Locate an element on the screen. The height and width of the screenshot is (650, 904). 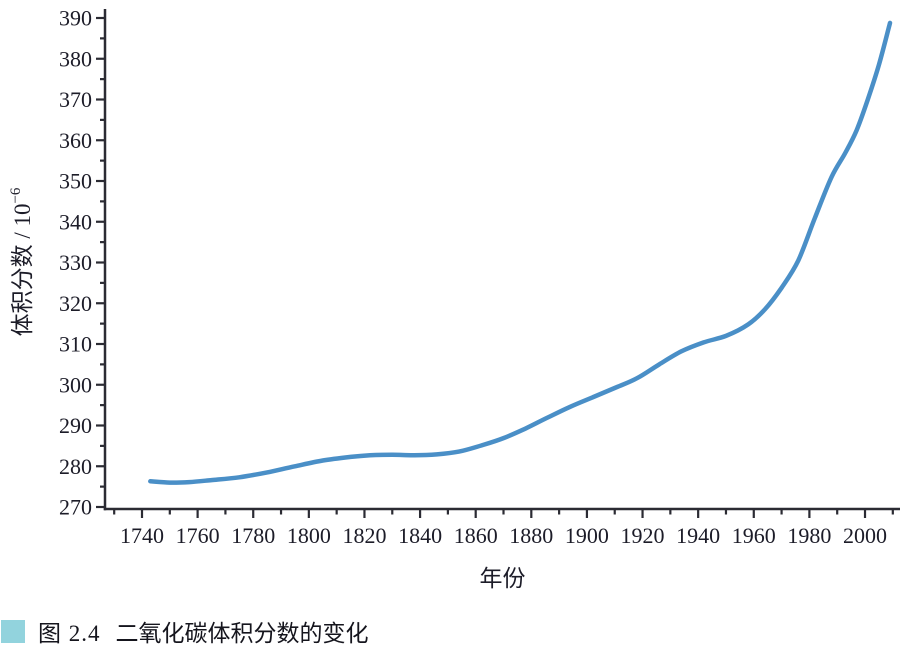
x-tick-label: 1880 is located at coordinates (531, 535).